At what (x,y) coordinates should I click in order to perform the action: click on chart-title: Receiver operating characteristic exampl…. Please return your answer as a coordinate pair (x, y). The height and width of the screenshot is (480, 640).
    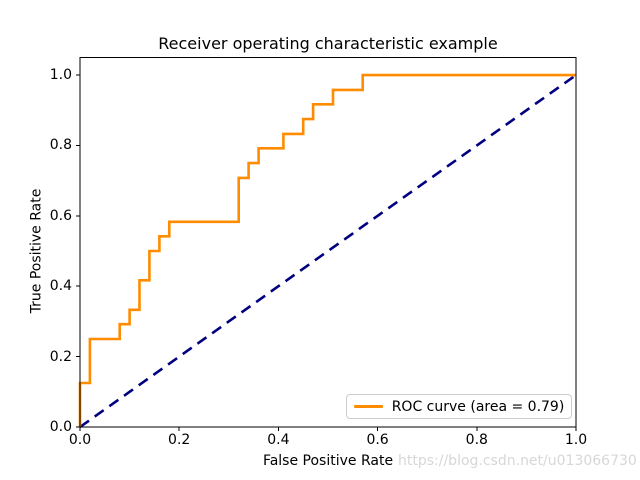
    Looking at the image, I should click on (328, 43).